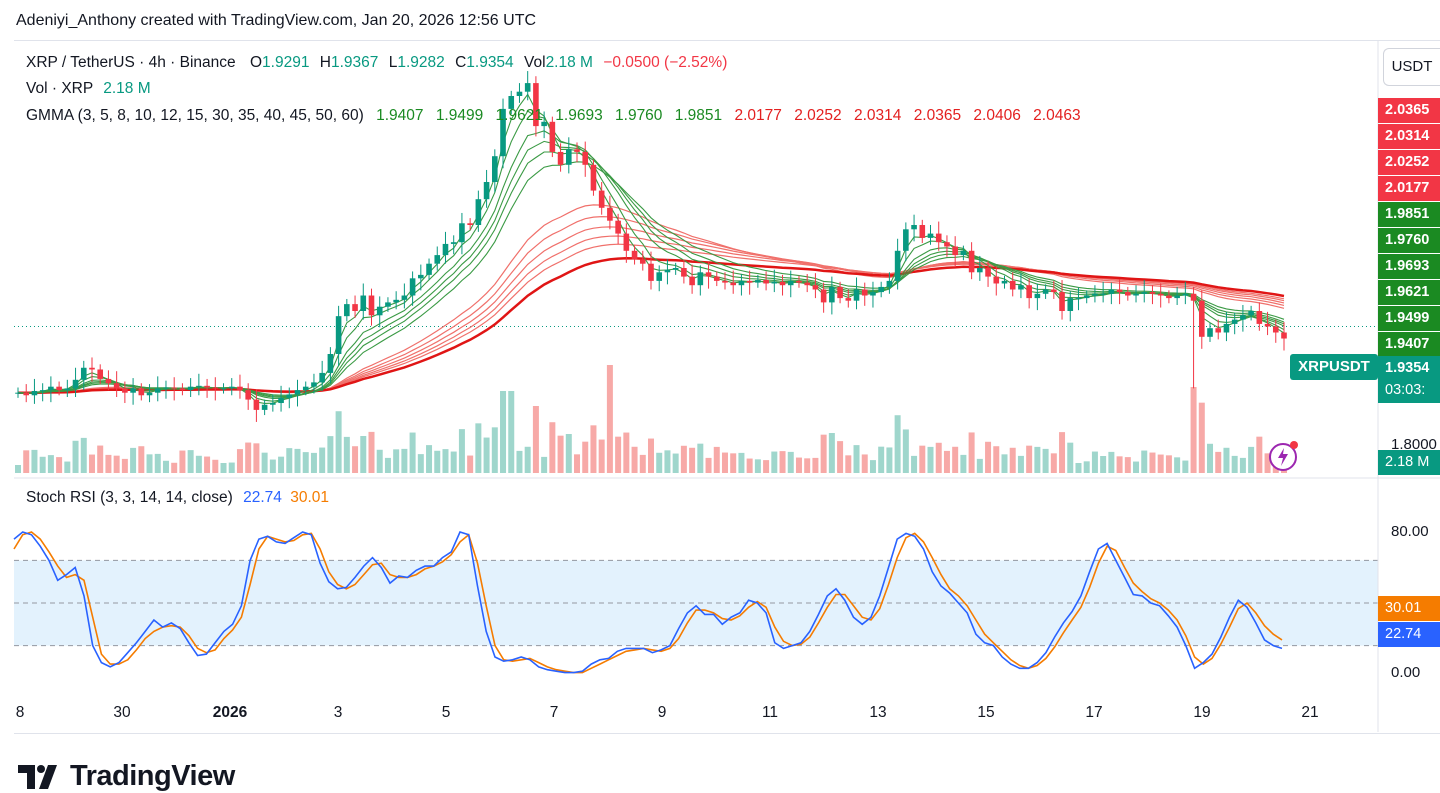  What do you see at coordinates (758, 115) in the screenshot?
I see `gmma-value-7: 2.0177` at bounding box center [758, 115].